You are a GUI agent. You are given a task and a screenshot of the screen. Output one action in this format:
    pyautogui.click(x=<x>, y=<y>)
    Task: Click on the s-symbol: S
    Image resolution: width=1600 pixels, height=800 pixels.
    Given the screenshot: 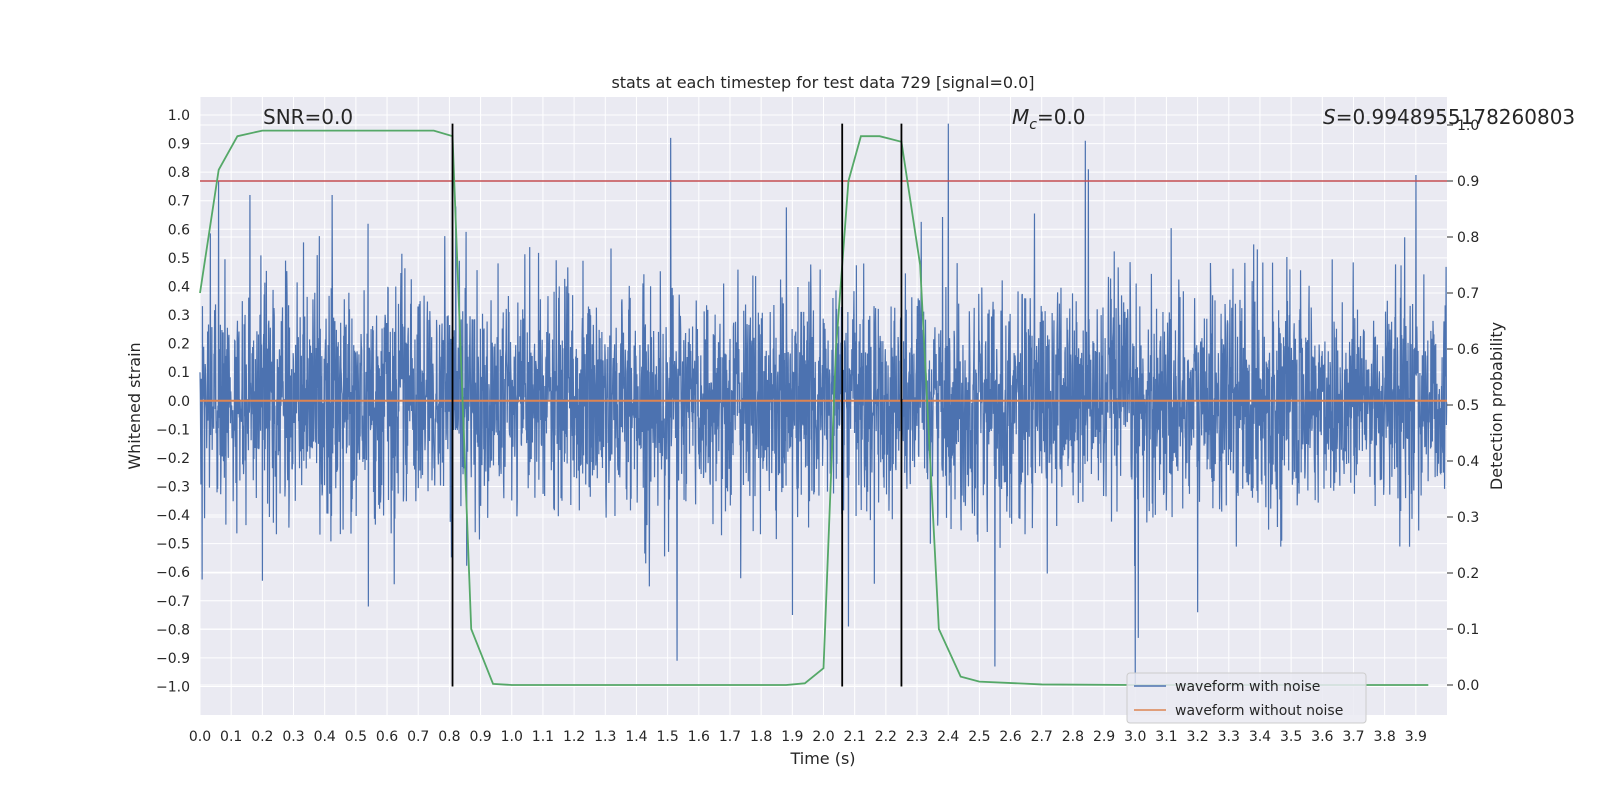 What is the action you would take?
    pyautogui.click(x=1329, y=117)
    